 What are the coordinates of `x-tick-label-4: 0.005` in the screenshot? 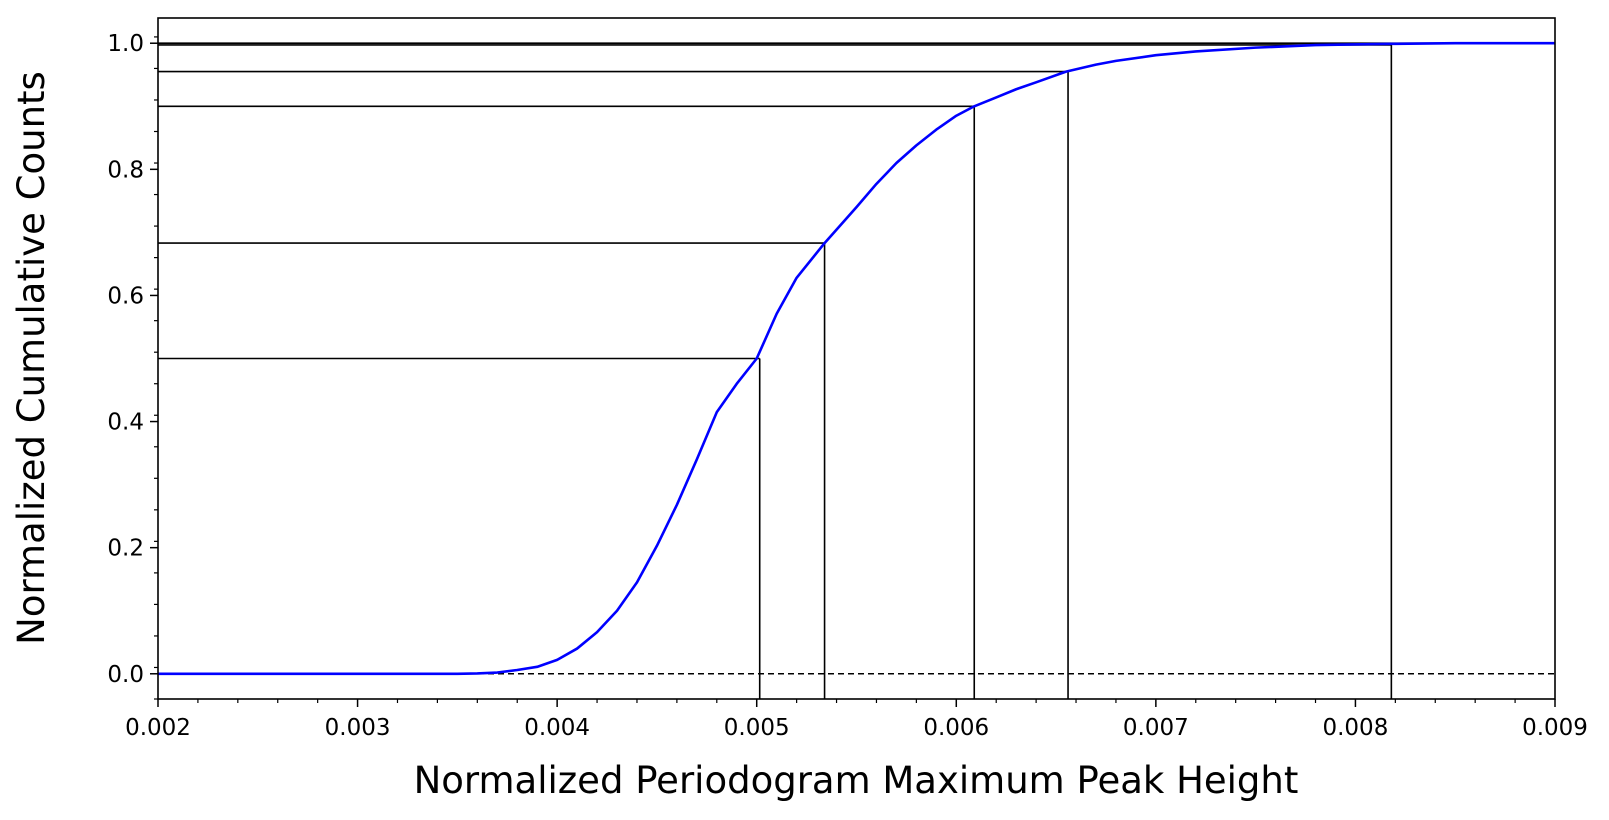 It's located at (757, 728).